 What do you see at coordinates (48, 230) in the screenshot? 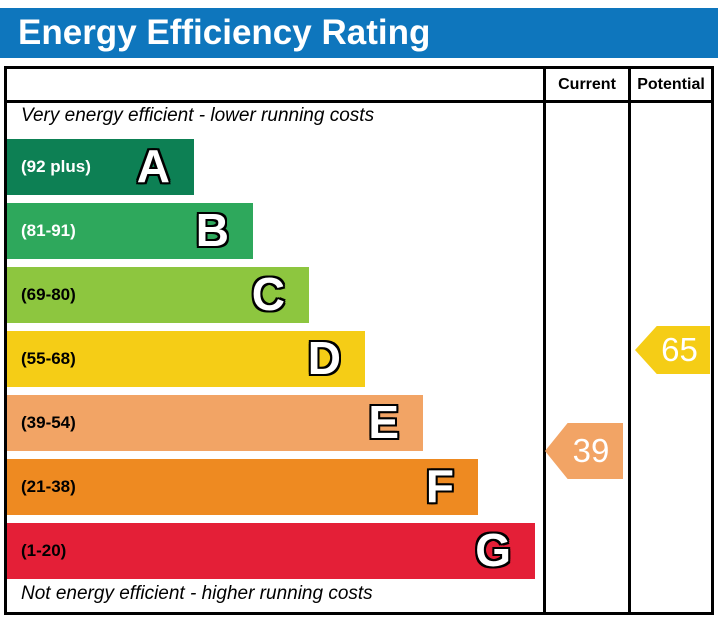
I see `band-B-range-label: (81-91)` at bounding box center [48, 230].